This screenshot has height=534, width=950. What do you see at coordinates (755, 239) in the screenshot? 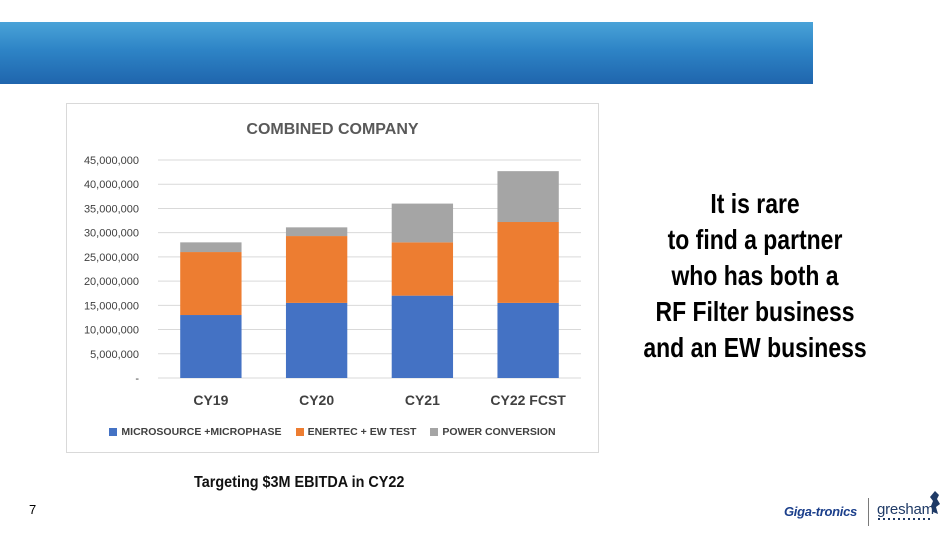
I see `headline-line-2: to find a partner` at bounding box center [755, 239].